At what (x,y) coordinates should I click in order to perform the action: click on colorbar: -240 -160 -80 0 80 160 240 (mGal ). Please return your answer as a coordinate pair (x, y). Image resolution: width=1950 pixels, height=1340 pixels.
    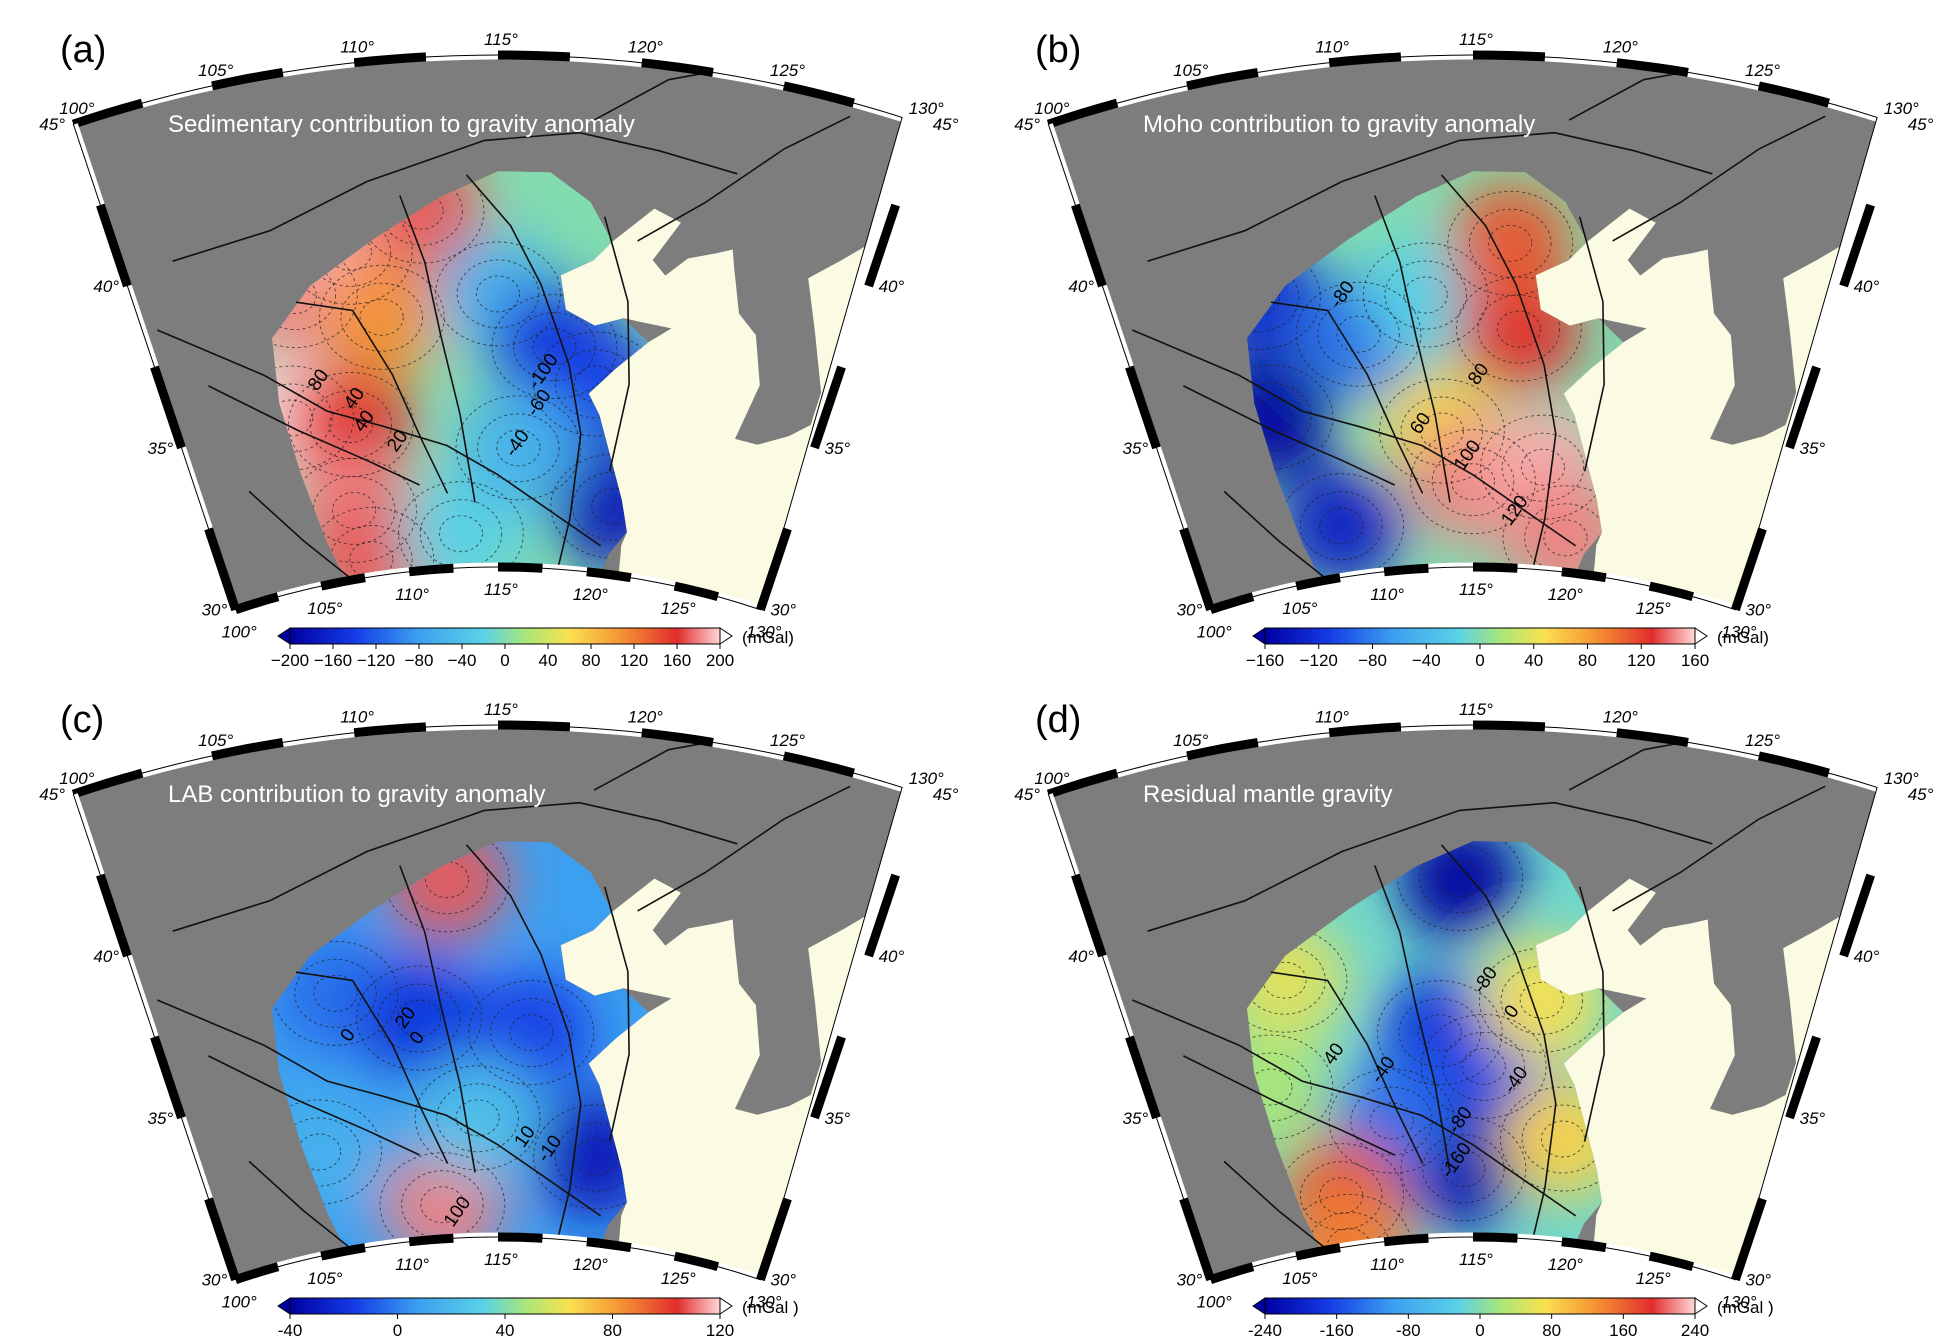
    Looking at the image, I should click on (1511, 1318).